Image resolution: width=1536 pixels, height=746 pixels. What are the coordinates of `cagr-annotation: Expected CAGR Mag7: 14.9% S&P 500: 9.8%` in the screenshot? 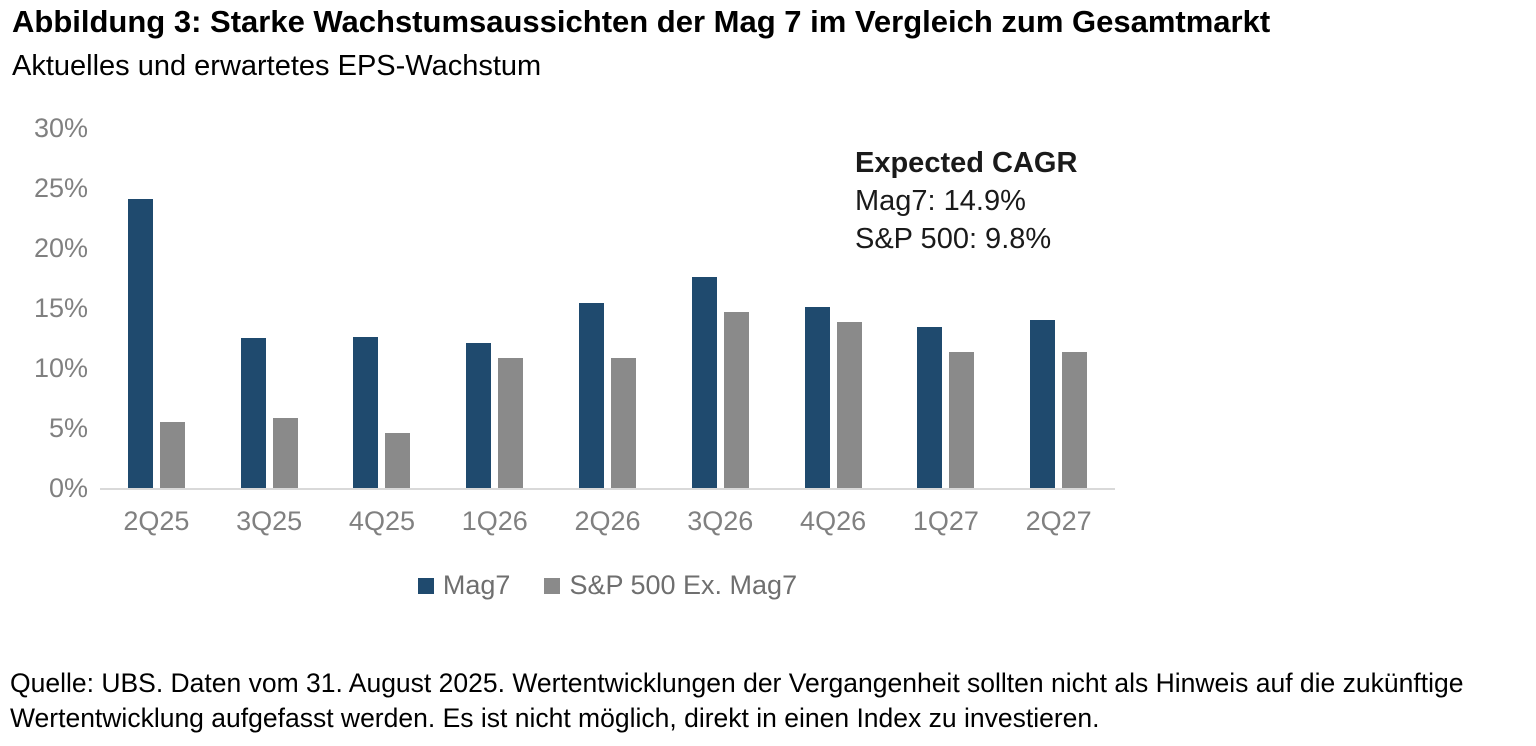 It's located at (966, 201).